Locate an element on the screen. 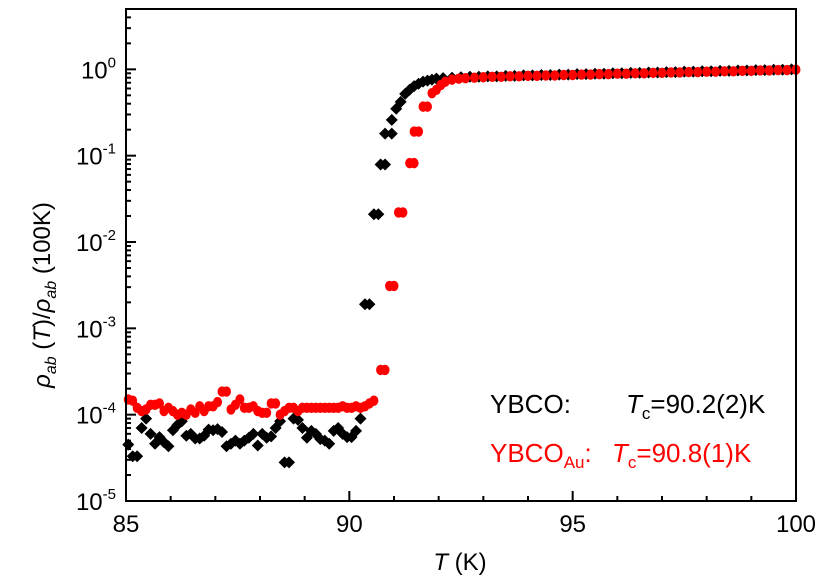 The width and height of the screenshot is (830, 579). annotation-ybco-tc: Tc=90.2(2)K is located at coordinates (696, 406).